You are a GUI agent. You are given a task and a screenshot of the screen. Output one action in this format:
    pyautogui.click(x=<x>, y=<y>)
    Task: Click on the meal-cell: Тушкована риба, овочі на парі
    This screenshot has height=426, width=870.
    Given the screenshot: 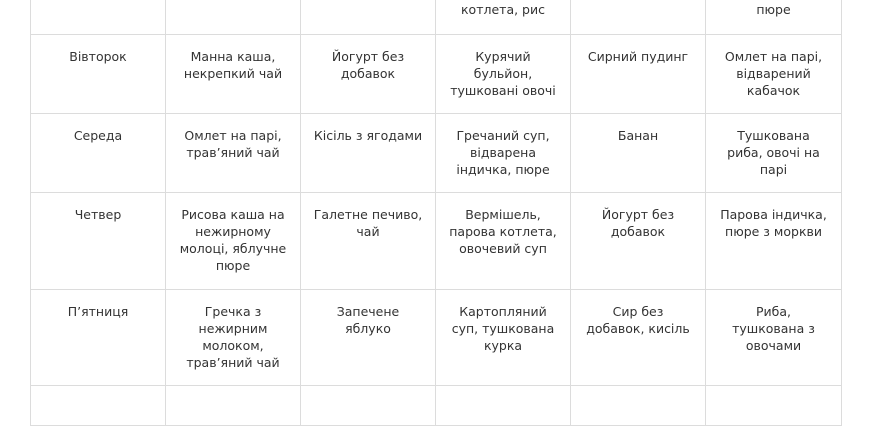 What is the action you would take?
    pyautogui.click(x=773, y=152)
    